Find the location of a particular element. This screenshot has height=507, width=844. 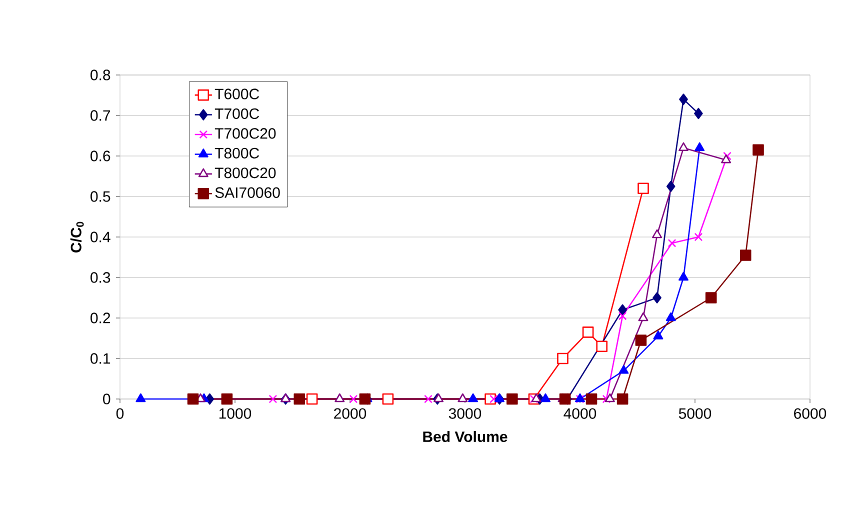

legend-label: T700C20 is located at coordinates (245, 133).